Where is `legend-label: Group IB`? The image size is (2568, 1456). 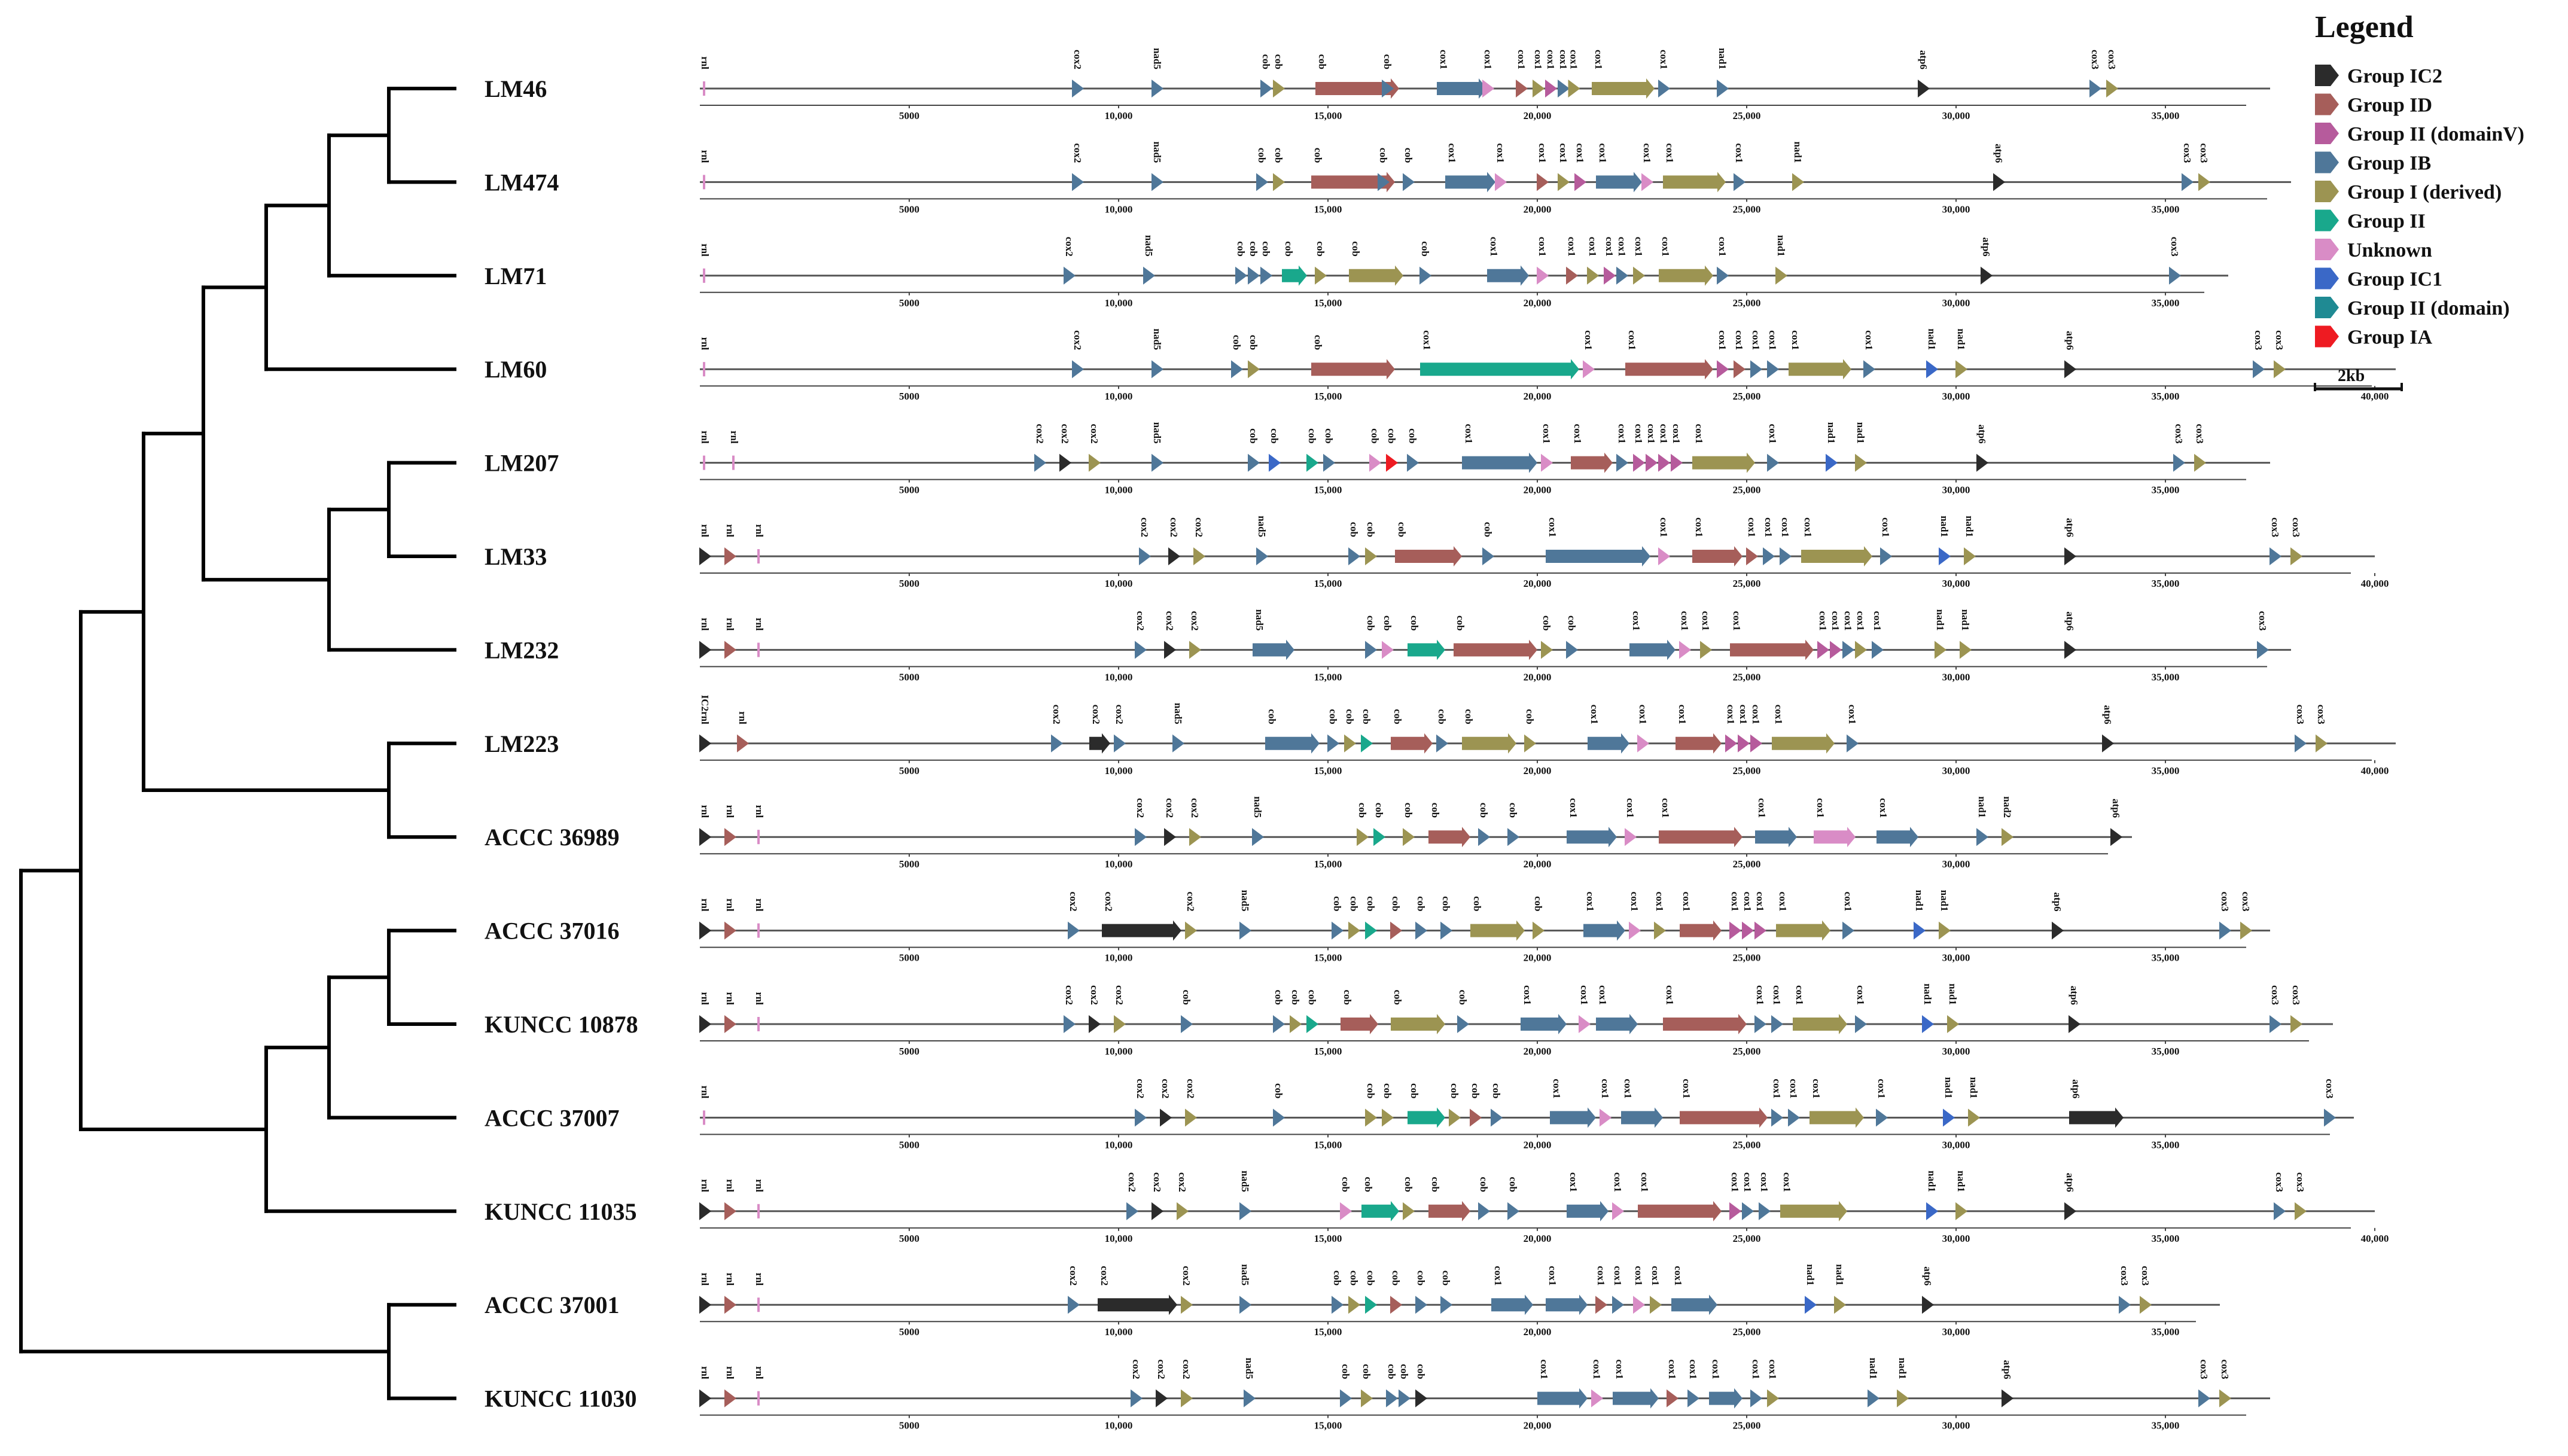
legend-label: Group IB is located at coordinates (2389, 164).